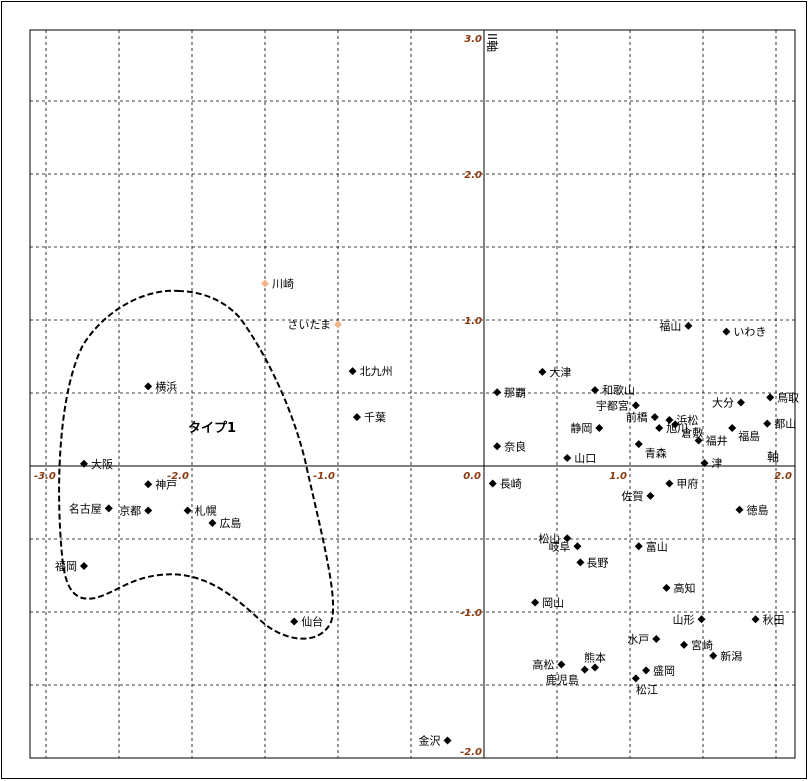 The height and width of the screenshot is (781, 808). I want to click on data-point-大津: 大津, so click(554, 372).